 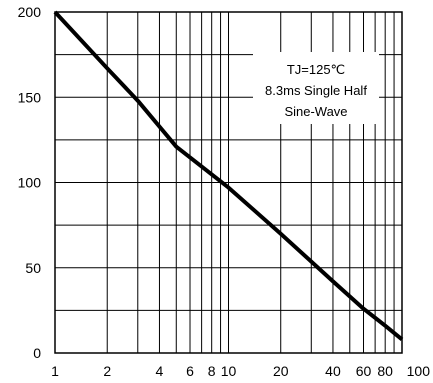 What do you see at coordinates (281, 371) in the screenshot?
I see `x-tick-label: 20` at bounding box center [281, 371].